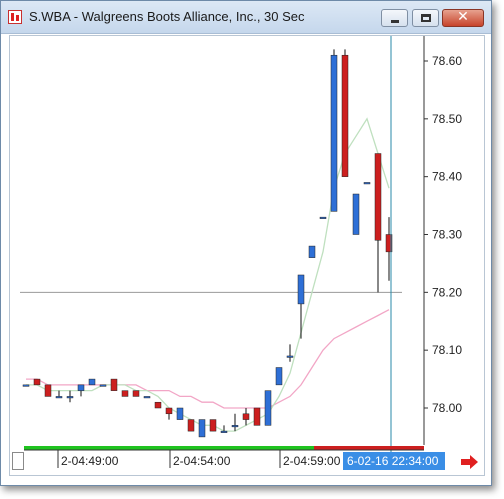 This screenshot has width=504, height=499. I want to click on minimize-icon, so click(395, 21).